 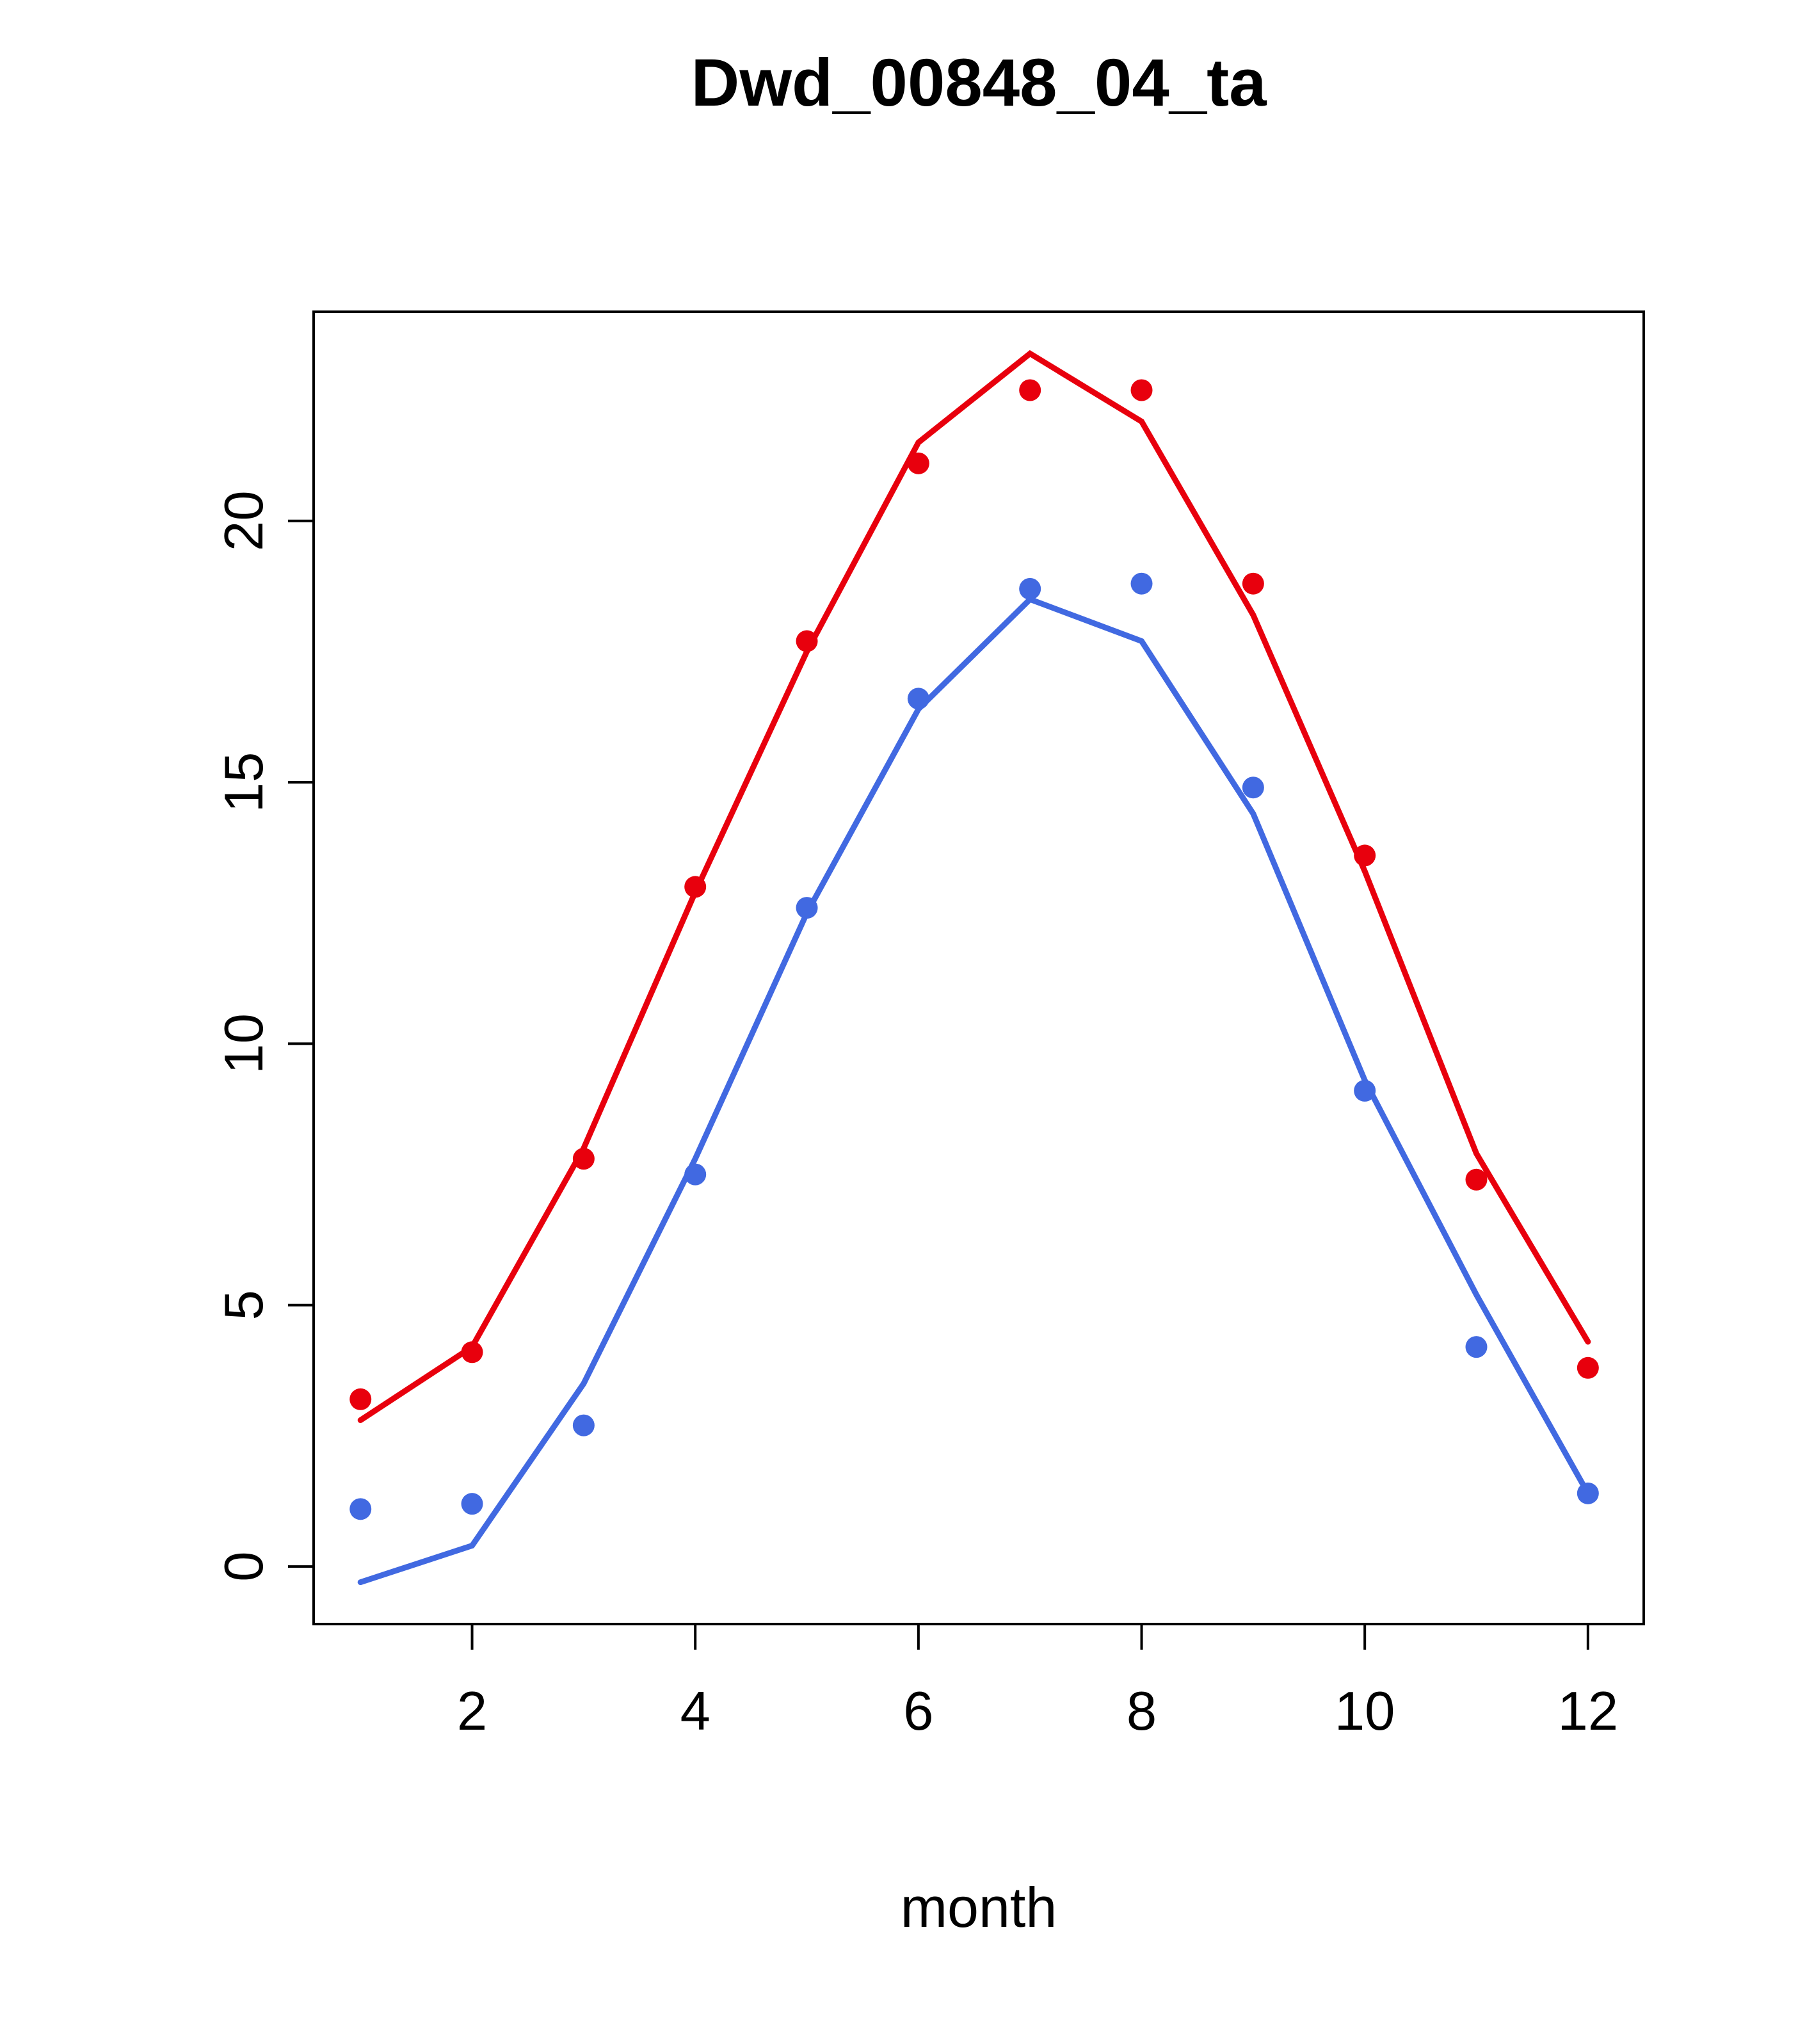 What do you see at coordinates (1588, 1711) in the screenshot?
I see `x-tick-label: 12` at bounding box center [1588, 1711].